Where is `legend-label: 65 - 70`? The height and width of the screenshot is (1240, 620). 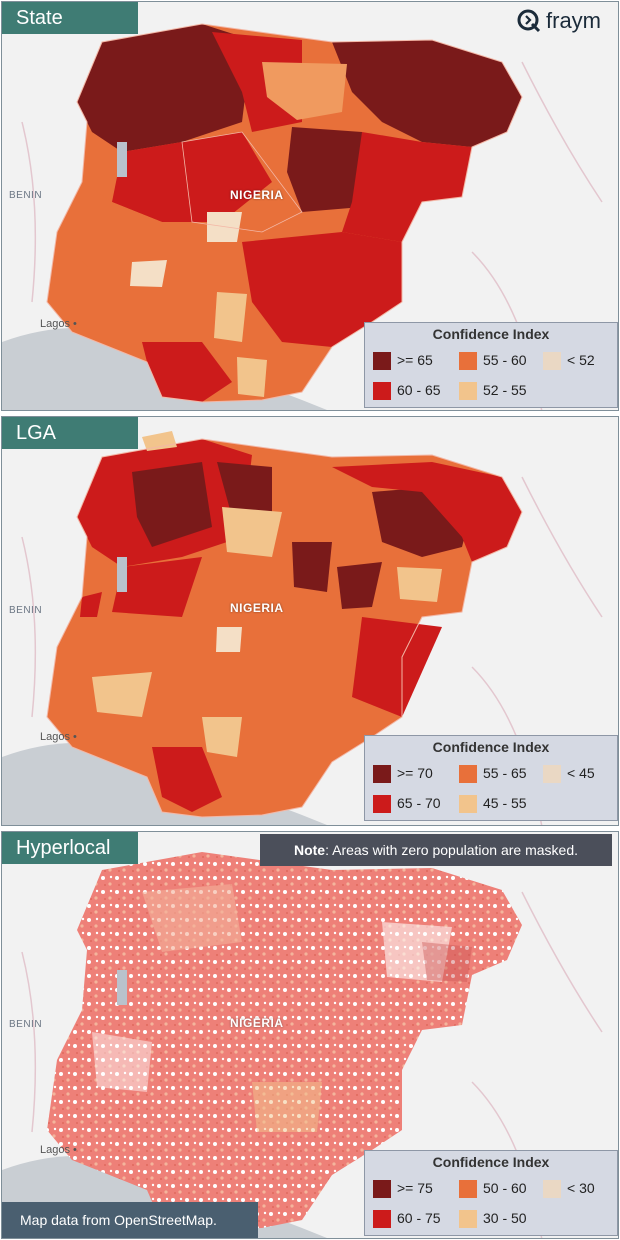 legend-label: 65 - 70 is located at coordinates (419, 803).